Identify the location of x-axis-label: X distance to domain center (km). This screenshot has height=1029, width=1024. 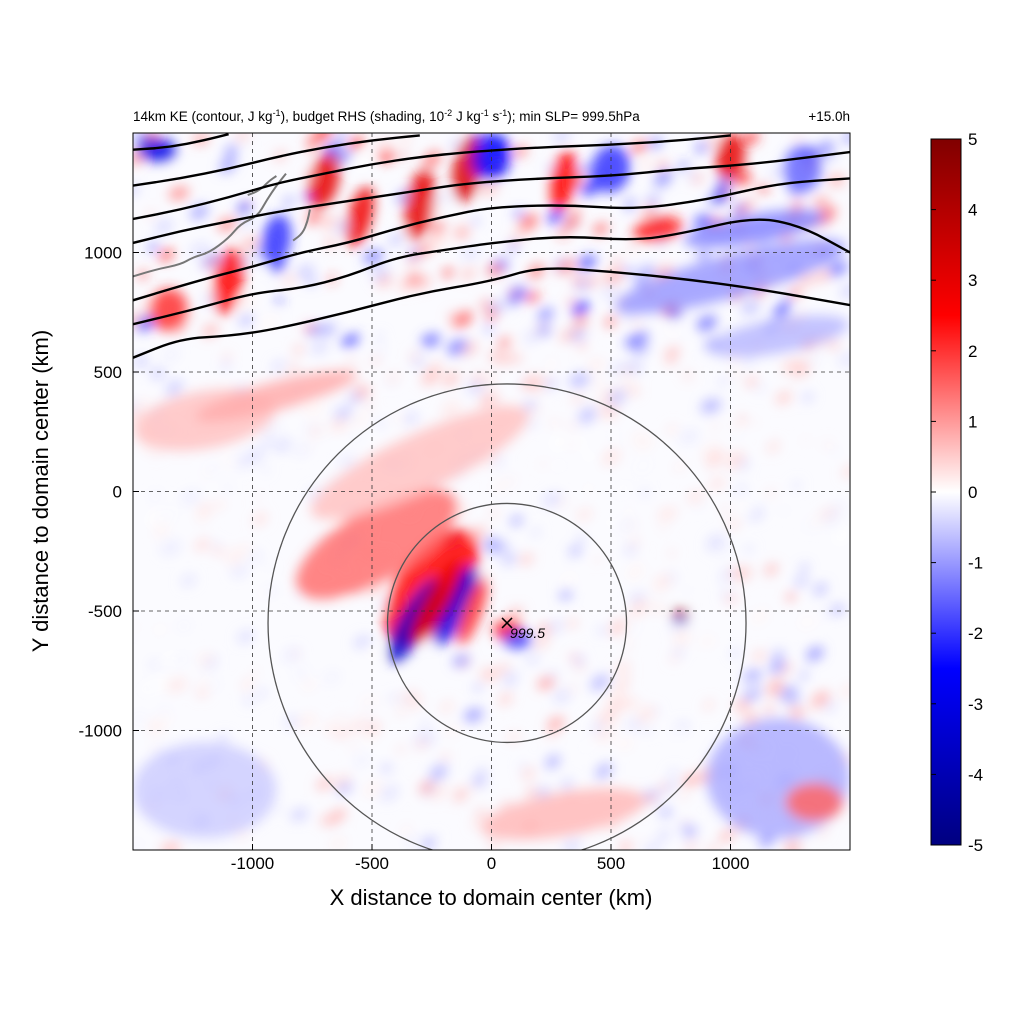
(491, 897).